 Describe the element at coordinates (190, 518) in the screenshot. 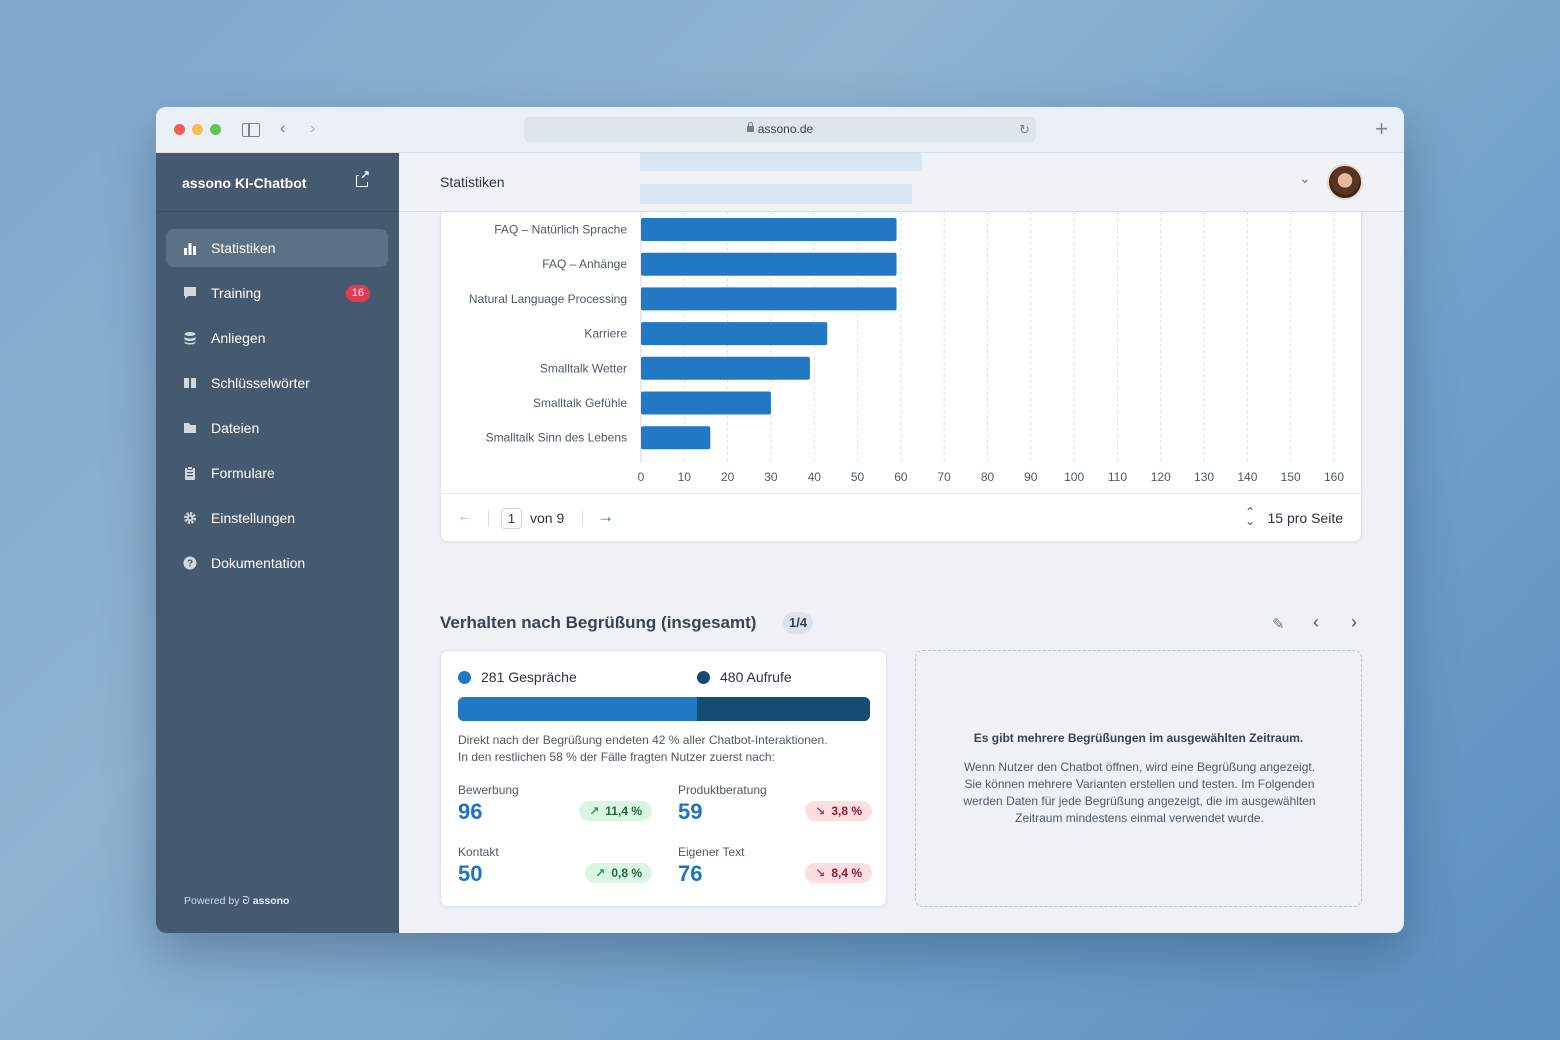

I see `gear-icon` at that location.